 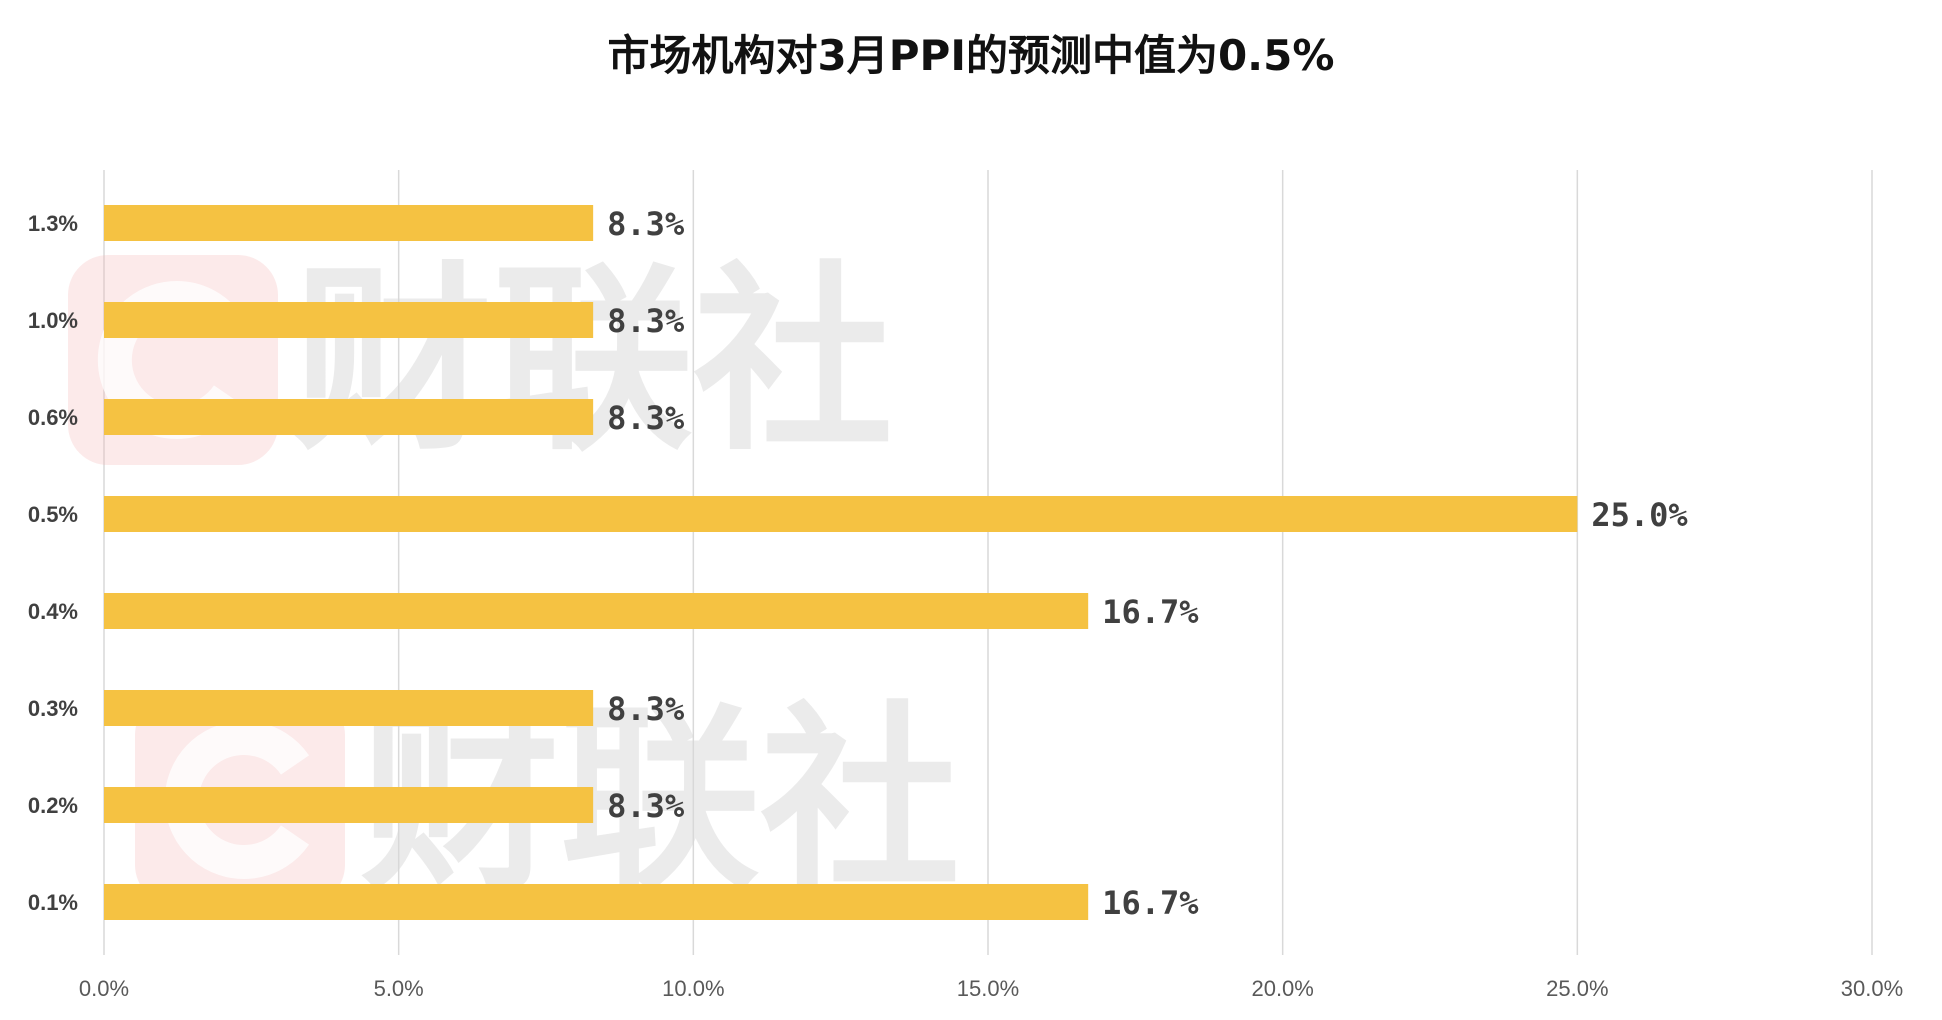 What do you see at coordinates (53, 563) in the screenshot?
I see `y-axis-ticks: 1.3% 1.0% 0.6% 0.5% 0.4% 0.3% 0.2% 0.1%` at bounding box center [53, 563].